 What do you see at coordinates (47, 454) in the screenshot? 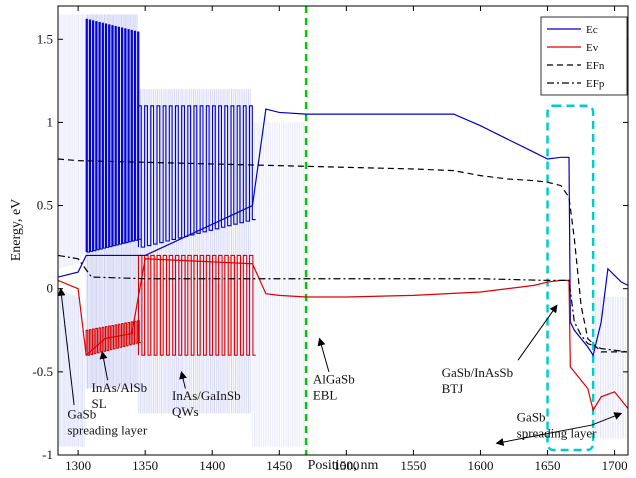
I see `y-tick-label: -1` at bounding box center [47, 454].